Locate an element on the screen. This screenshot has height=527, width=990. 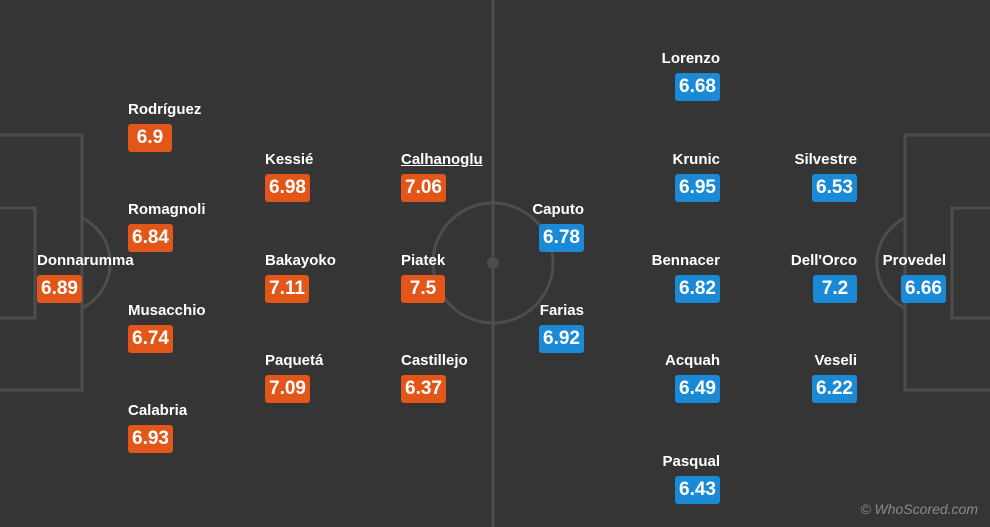
player: Castillejo 6.37 is located at coordinates (434, 377).